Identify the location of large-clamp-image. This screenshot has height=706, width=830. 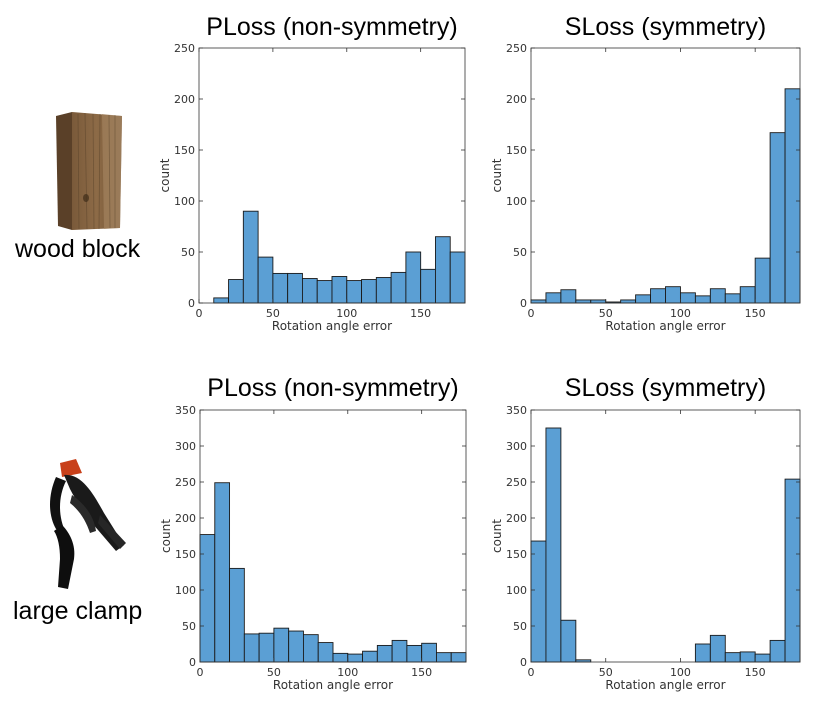
(88, 524).